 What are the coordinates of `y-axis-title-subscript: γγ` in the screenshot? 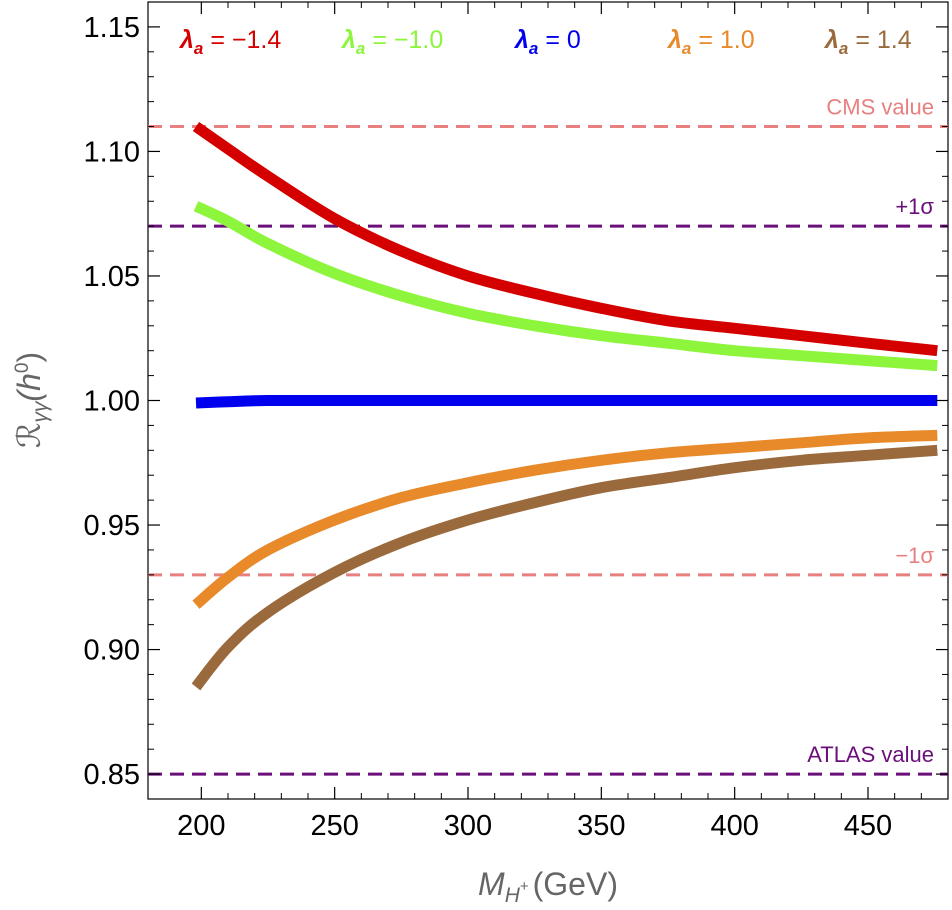 It's located at (40, 411).